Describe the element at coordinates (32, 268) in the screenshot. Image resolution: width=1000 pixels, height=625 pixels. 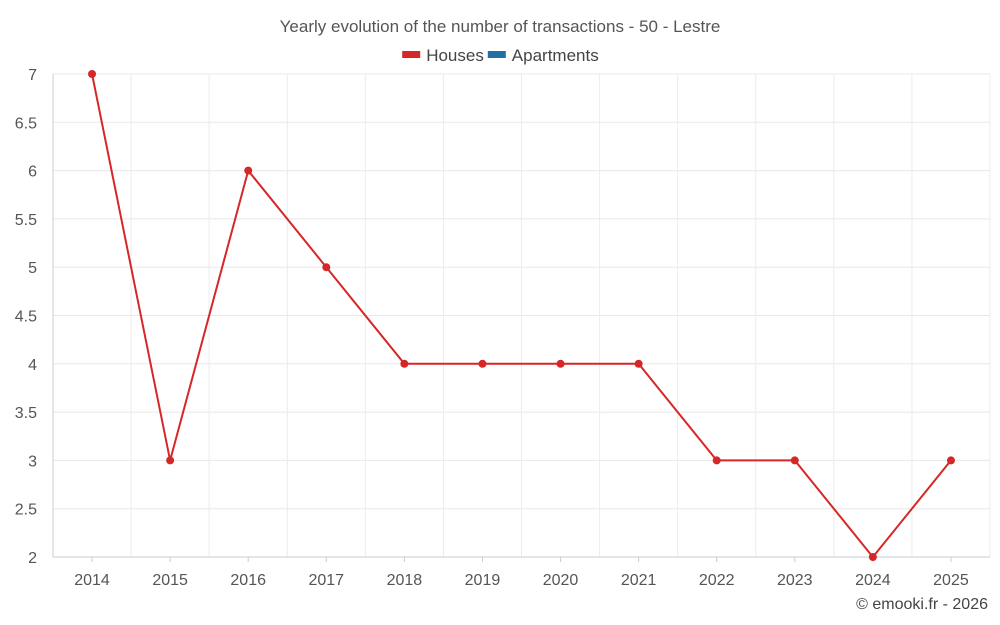
I see `y-tick-label: 5` at that location.